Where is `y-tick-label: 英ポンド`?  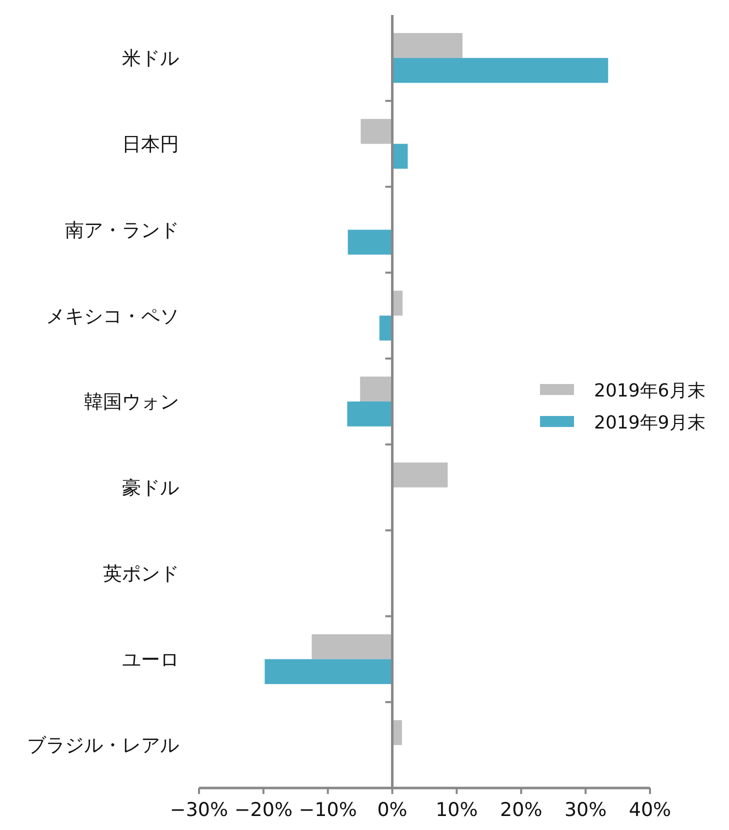 y-tick-label: 英ポンド is located at coordinates (141, 573).